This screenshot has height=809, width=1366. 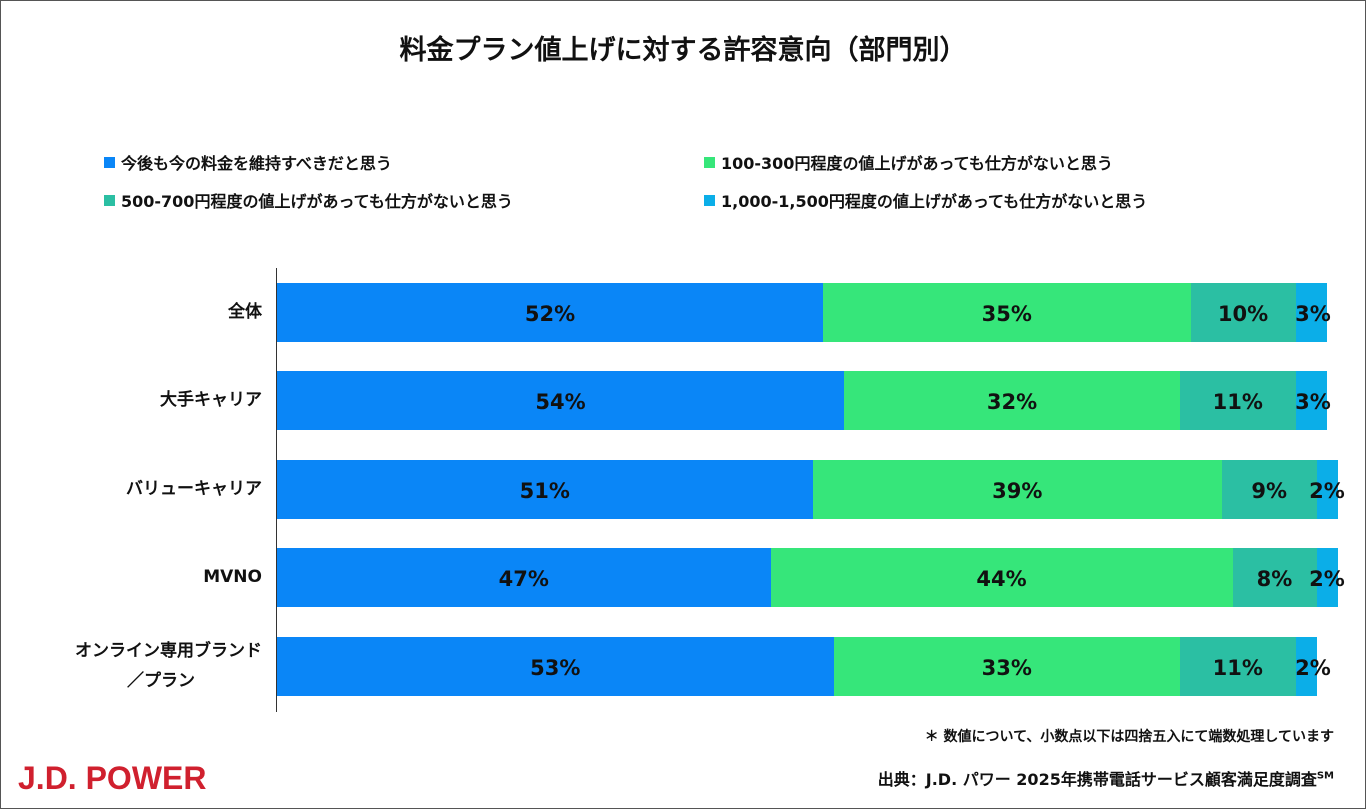 I want to click on data-label: 44%, so click(x=1001, y=579).